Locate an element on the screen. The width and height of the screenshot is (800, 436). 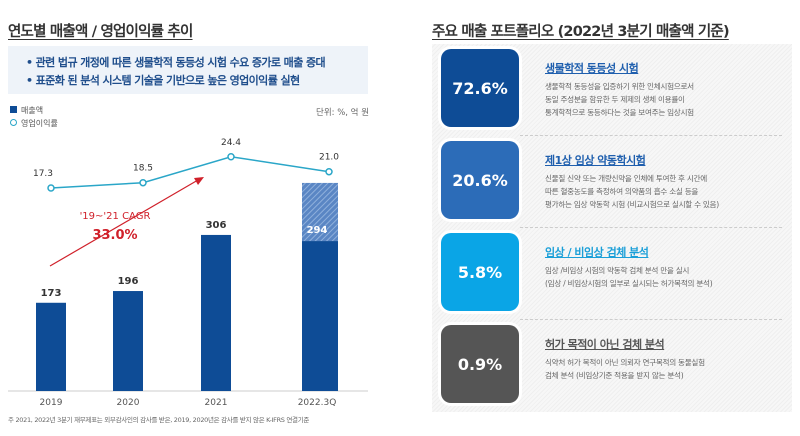
bar-label: 173 is located at coordinates (51, 293).